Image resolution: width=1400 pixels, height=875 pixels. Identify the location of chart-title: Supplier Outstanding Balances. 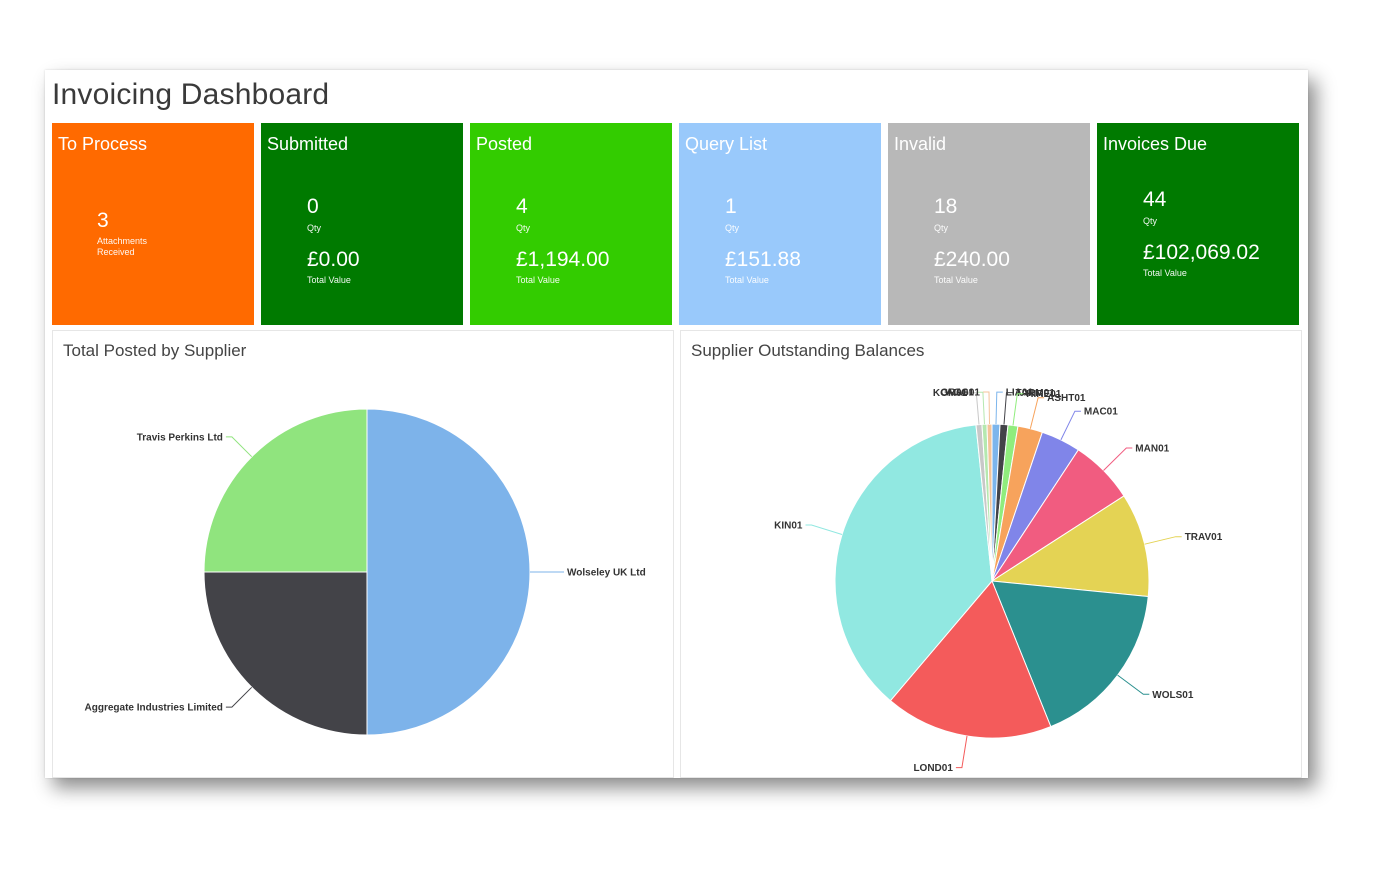
(808, 350).